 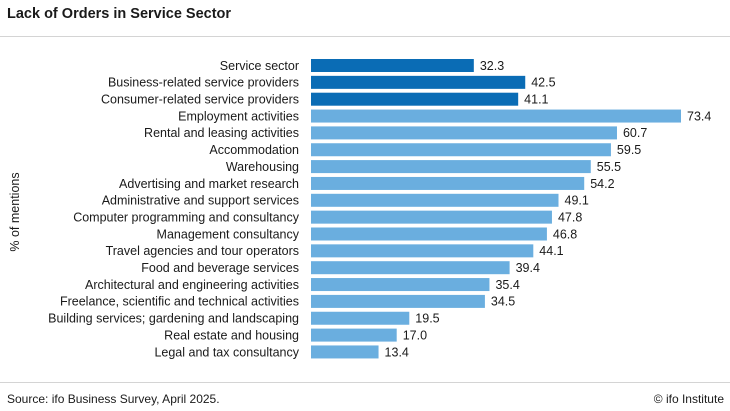 What do you see at coordinates (209, 184) in the screenshot?
I see `category-label-7: Advertising and market research` at bounding box center [209, 184].